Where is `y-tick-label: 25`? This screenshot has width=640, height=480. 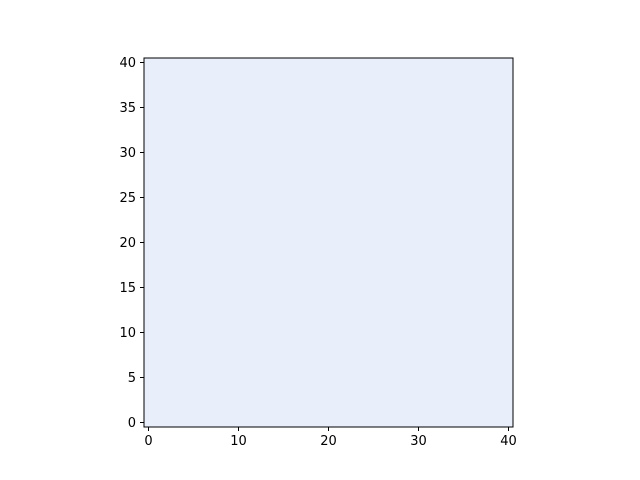
y-tick-label: 25 is located at coordinates (127, 198).